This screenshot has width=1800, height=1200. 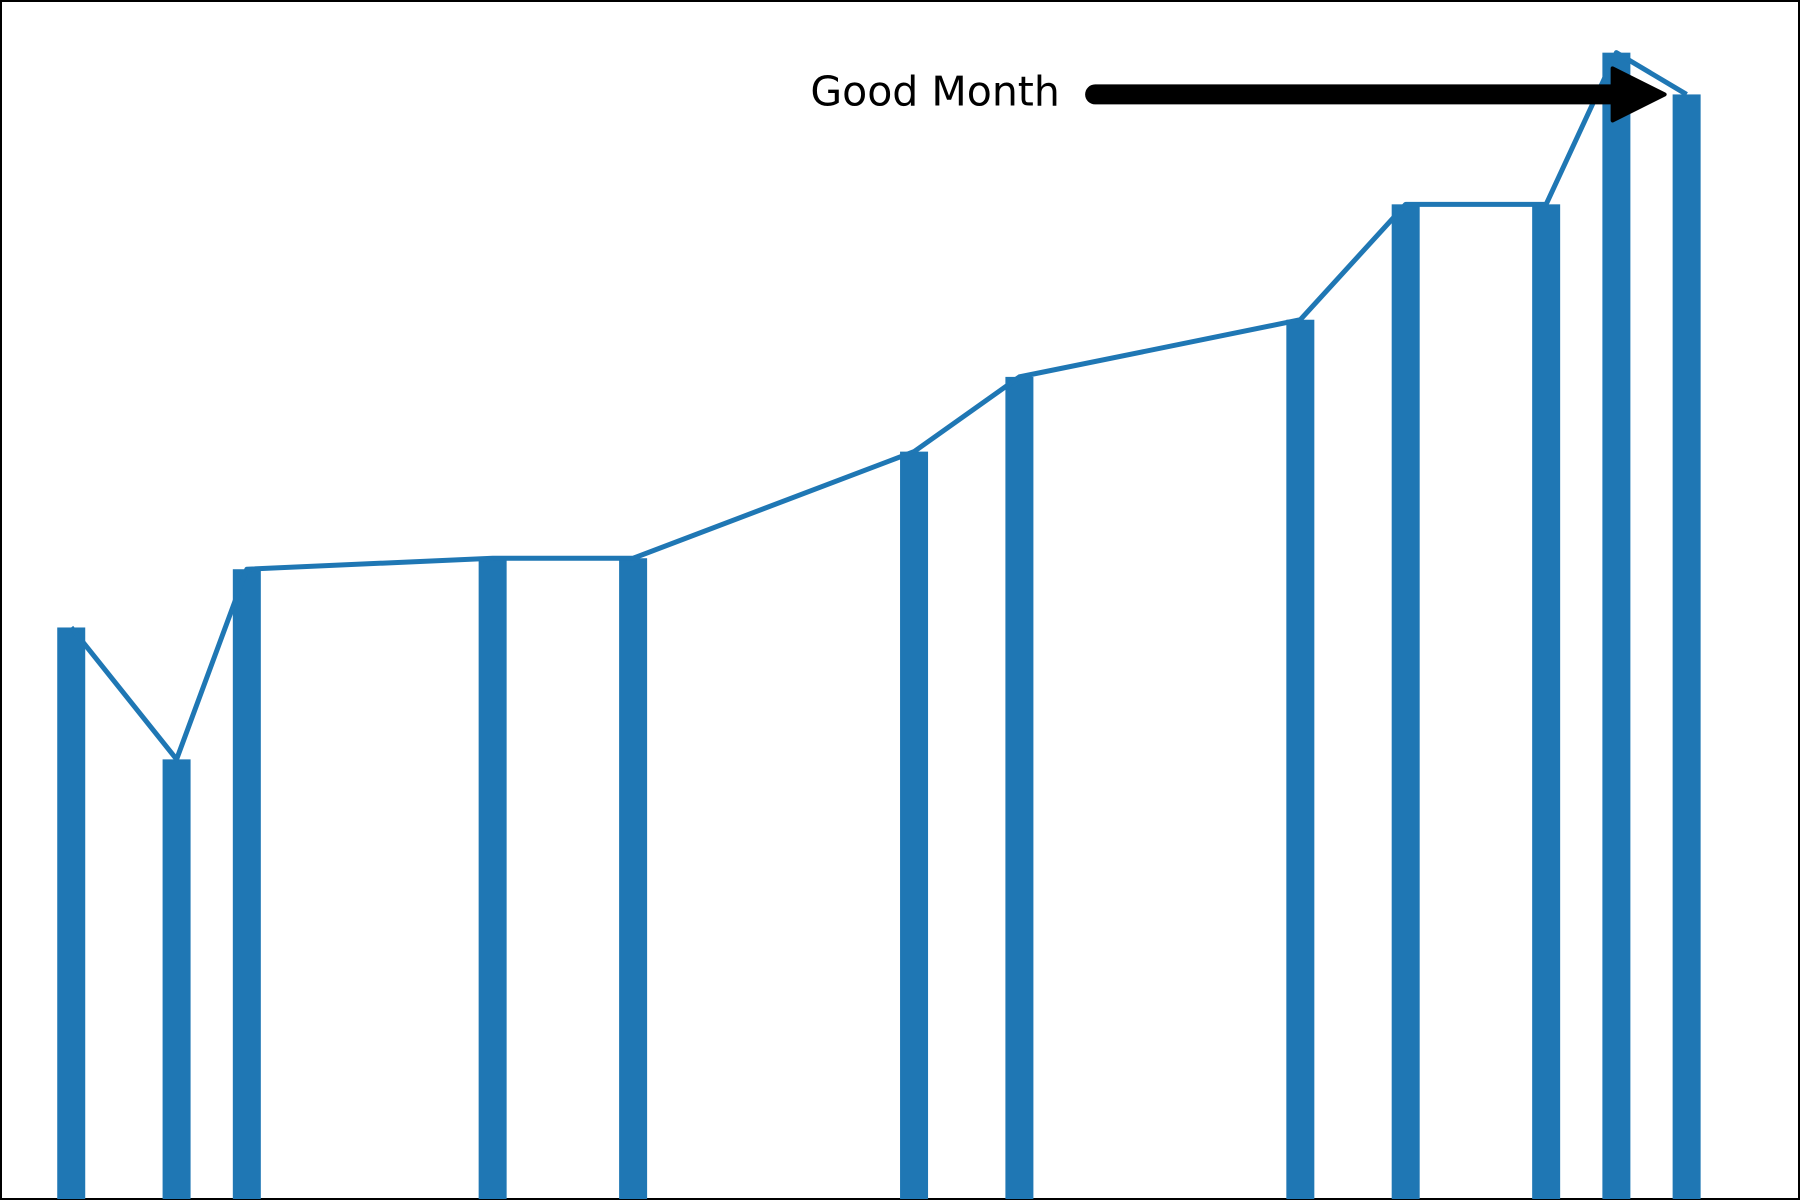 What do you see at coordinates (1638, 94) in the screenshot?
I see `annotation-arrow-head` at bounding box center [1638, 94].